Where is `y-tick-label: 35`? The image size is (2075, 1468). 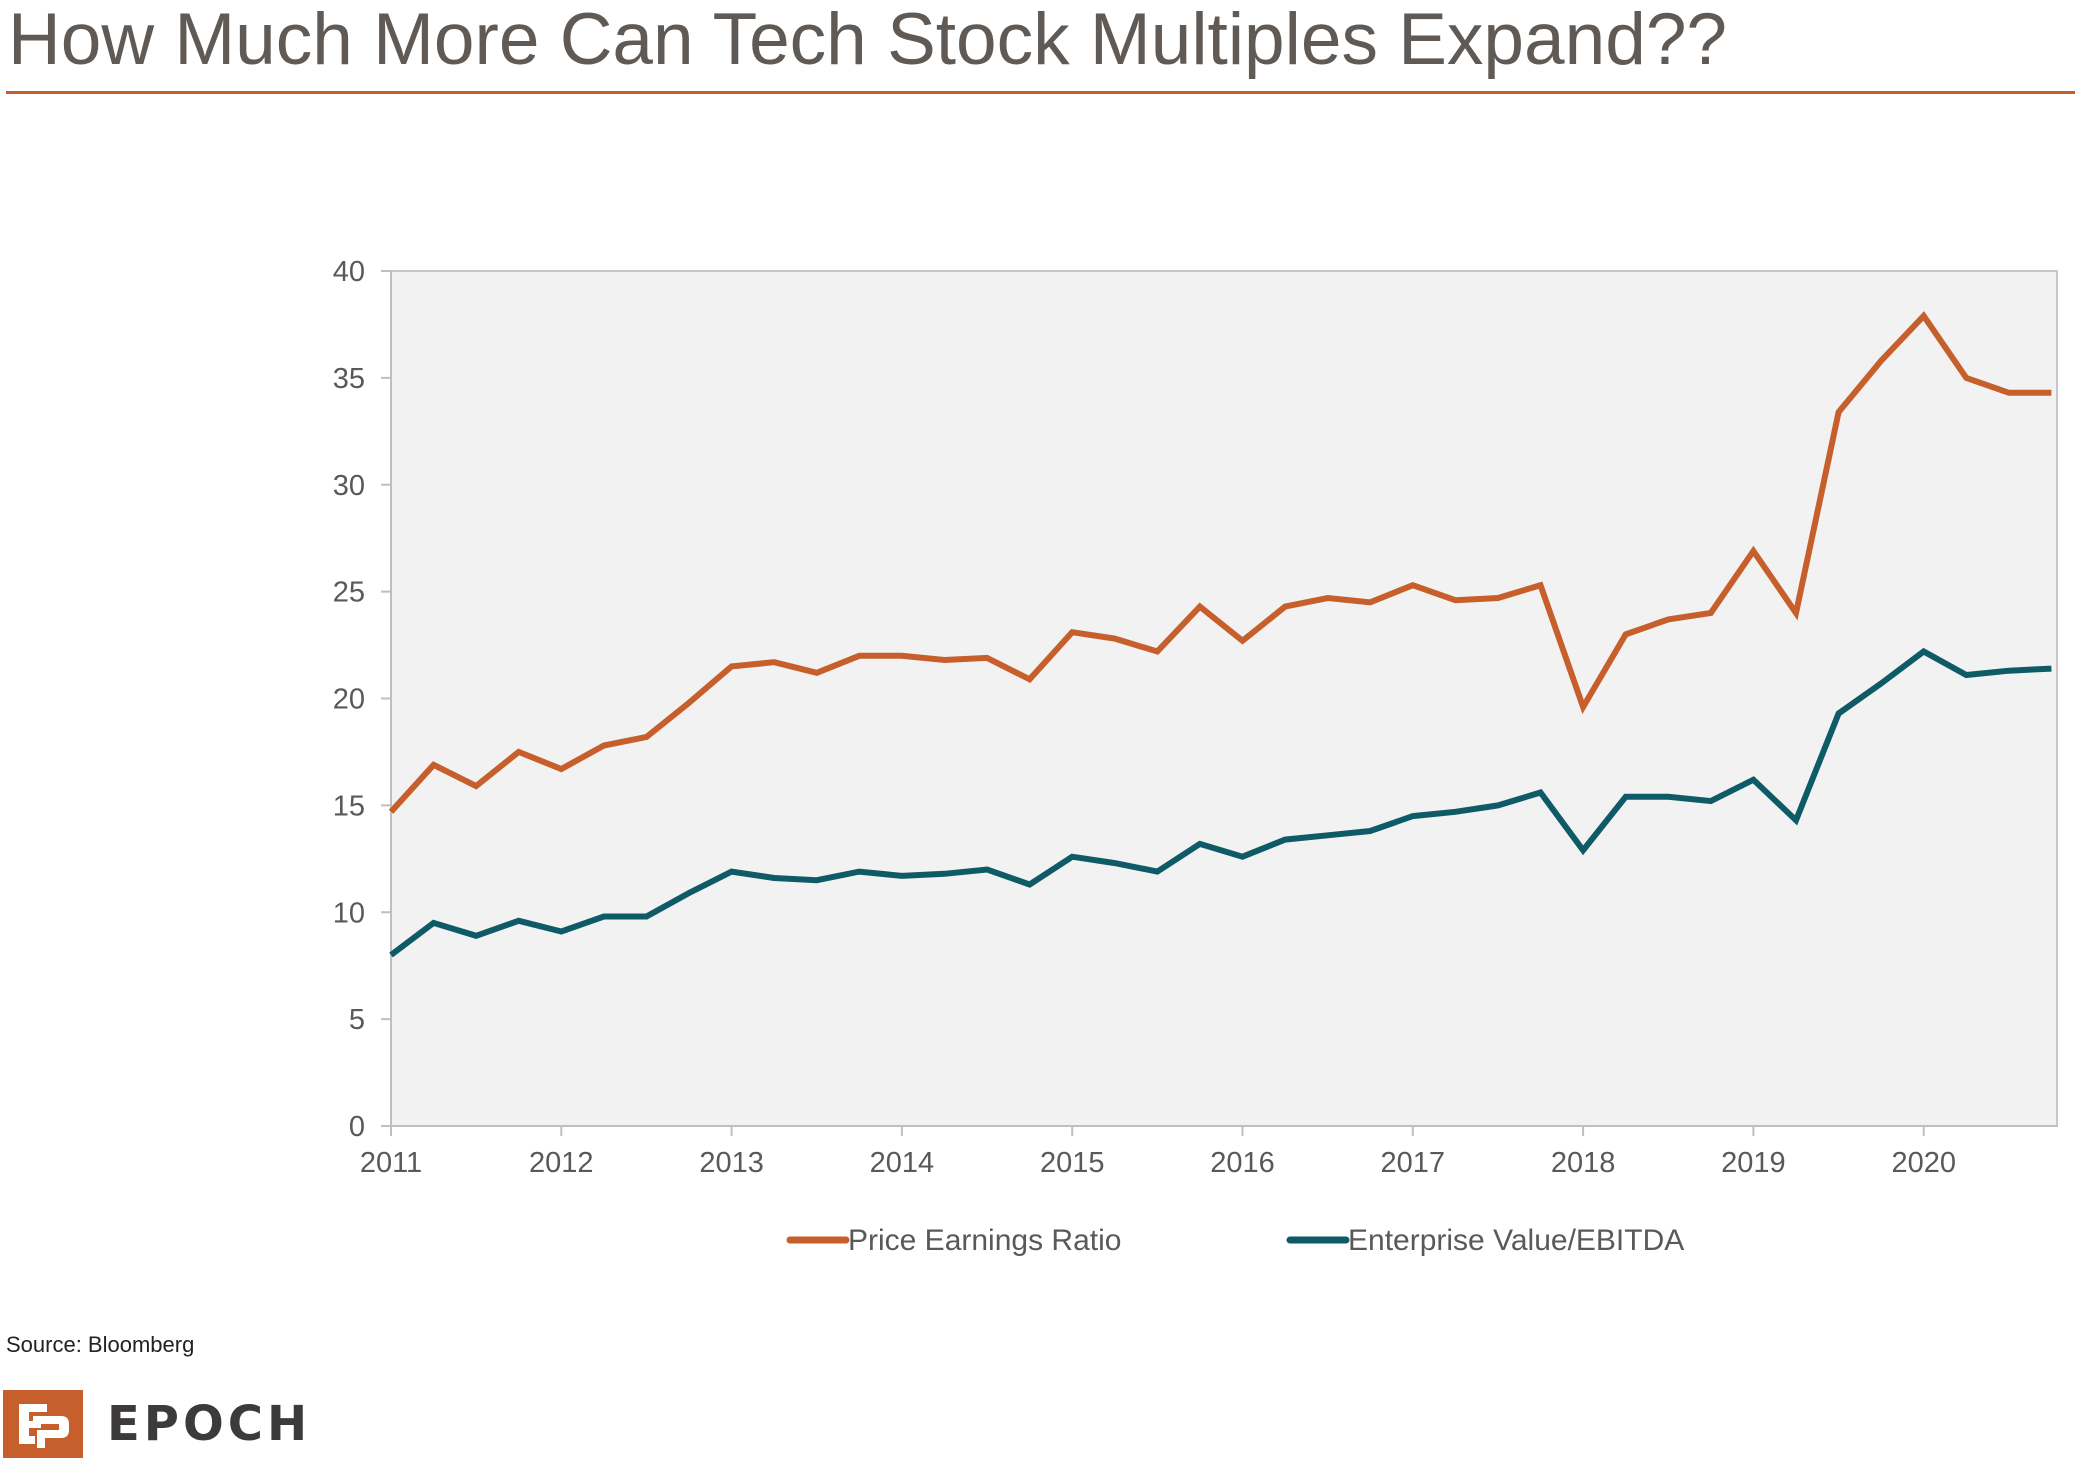 y-tick-label: 35 is located at coordinates (349, 379).